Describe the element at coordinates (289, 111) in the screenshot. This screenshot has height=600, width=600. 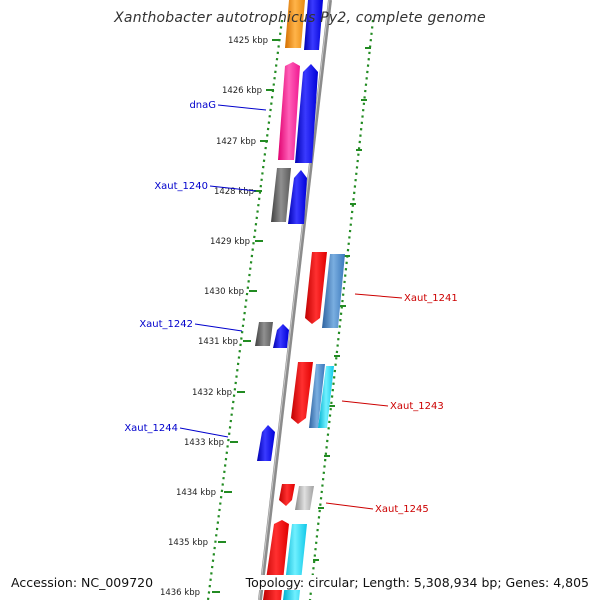
I see `gene-feature-pink` at that location.